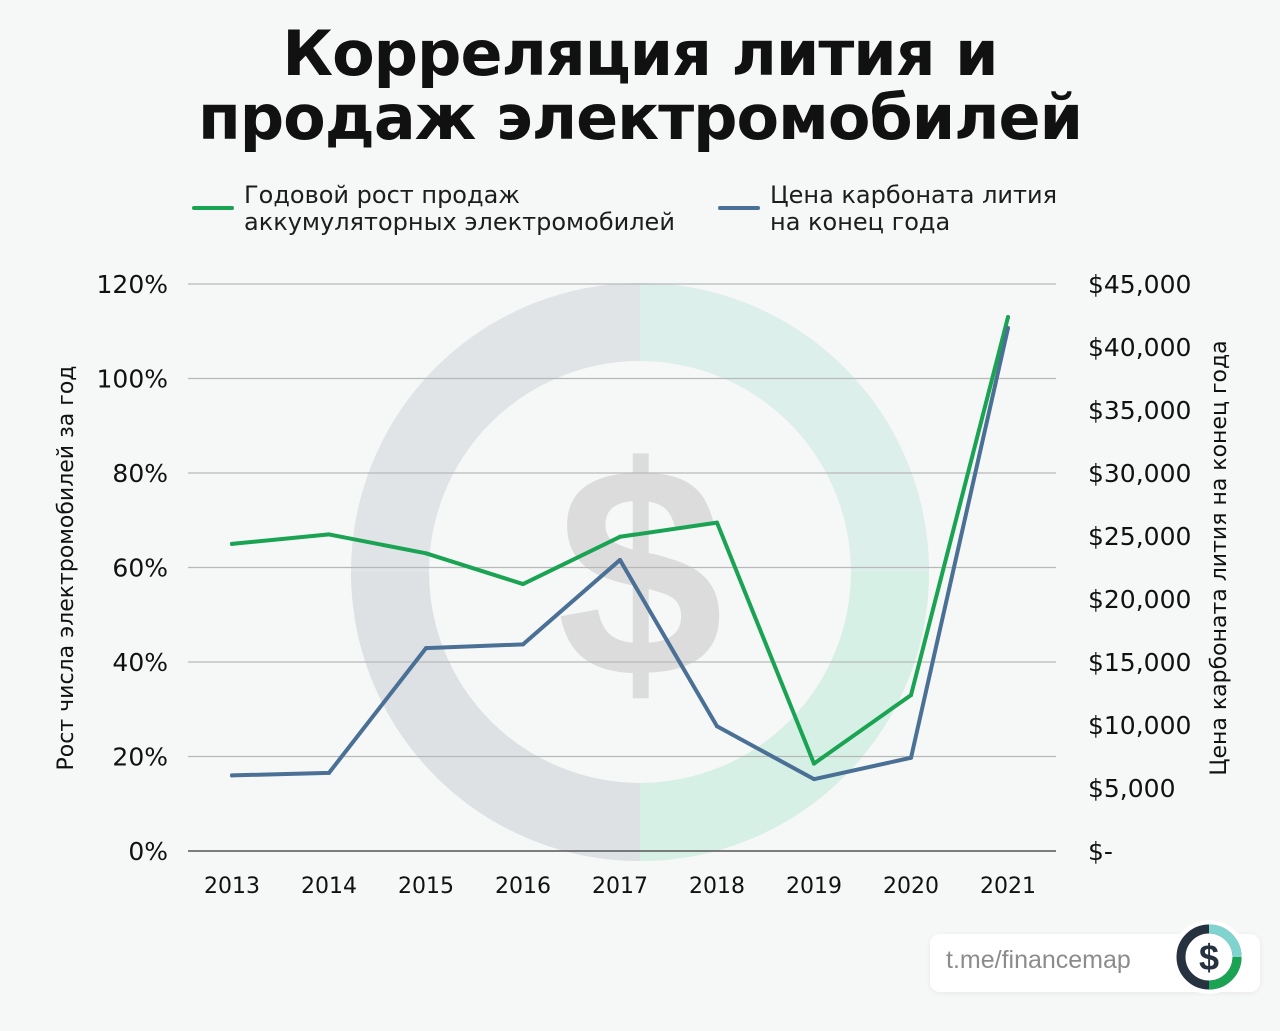  I want to click on y-right-tick-label: $-, so click(1100, 851).